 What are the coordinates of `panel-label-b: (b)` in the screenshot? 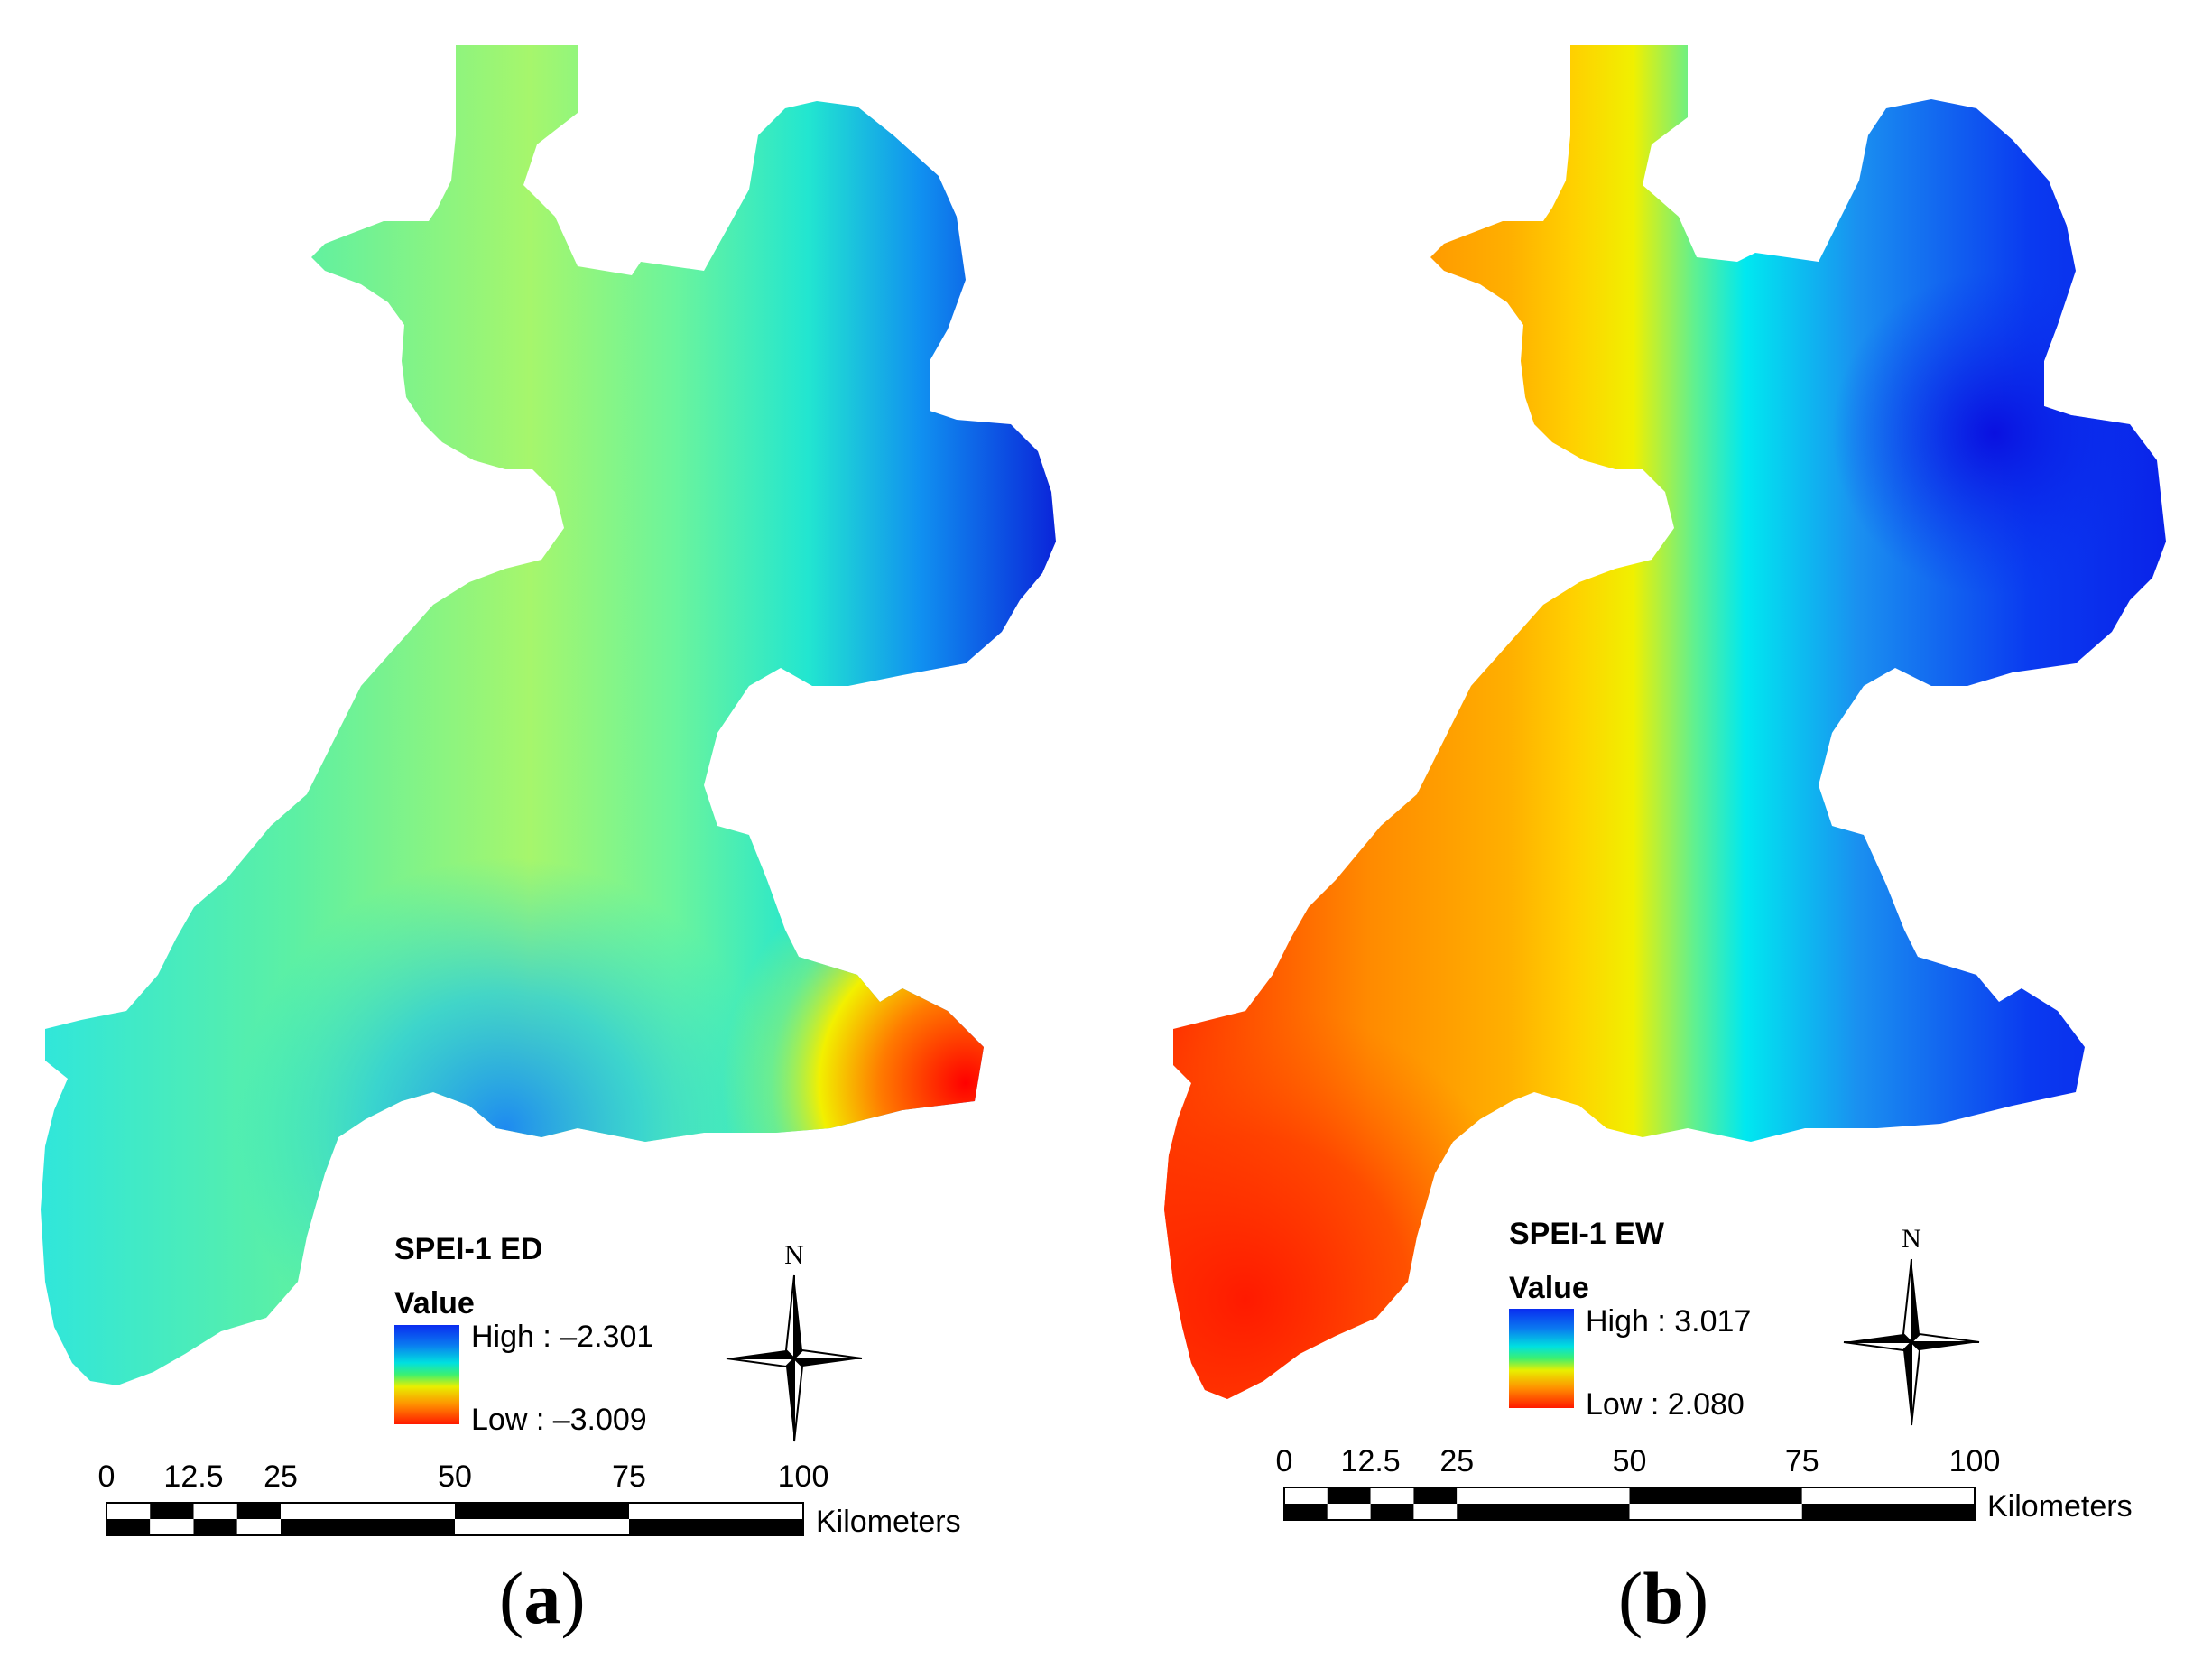 It's located at (1663, 1598).